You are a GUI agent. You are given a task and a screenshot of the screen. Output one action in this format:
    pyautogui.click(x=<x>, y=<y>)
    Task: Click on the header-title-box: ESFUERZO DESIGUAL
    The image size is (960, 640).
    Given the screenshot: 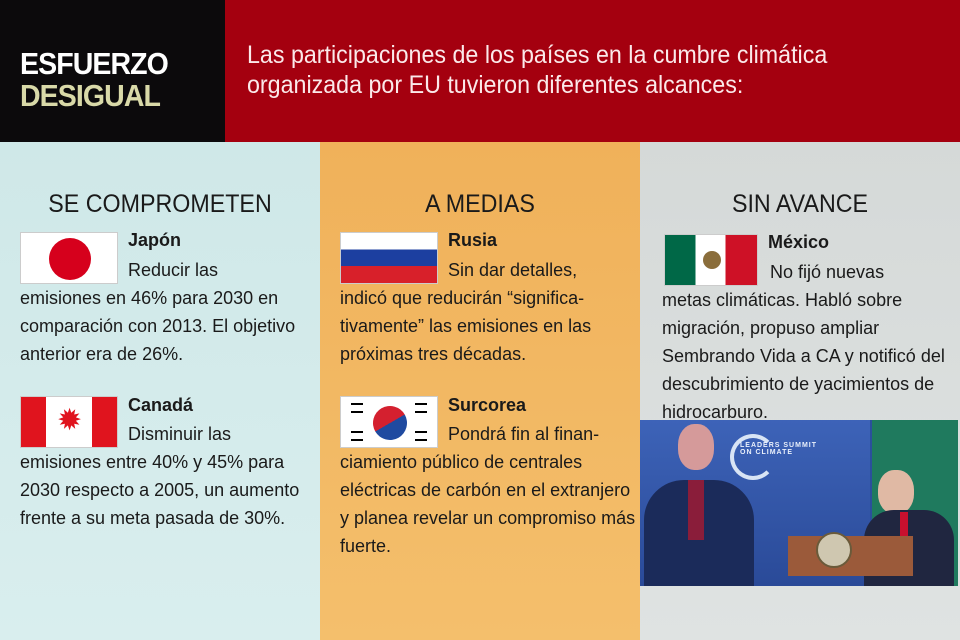 What is the action you would take?
    pyautogui.click(x=112, y=71)
    